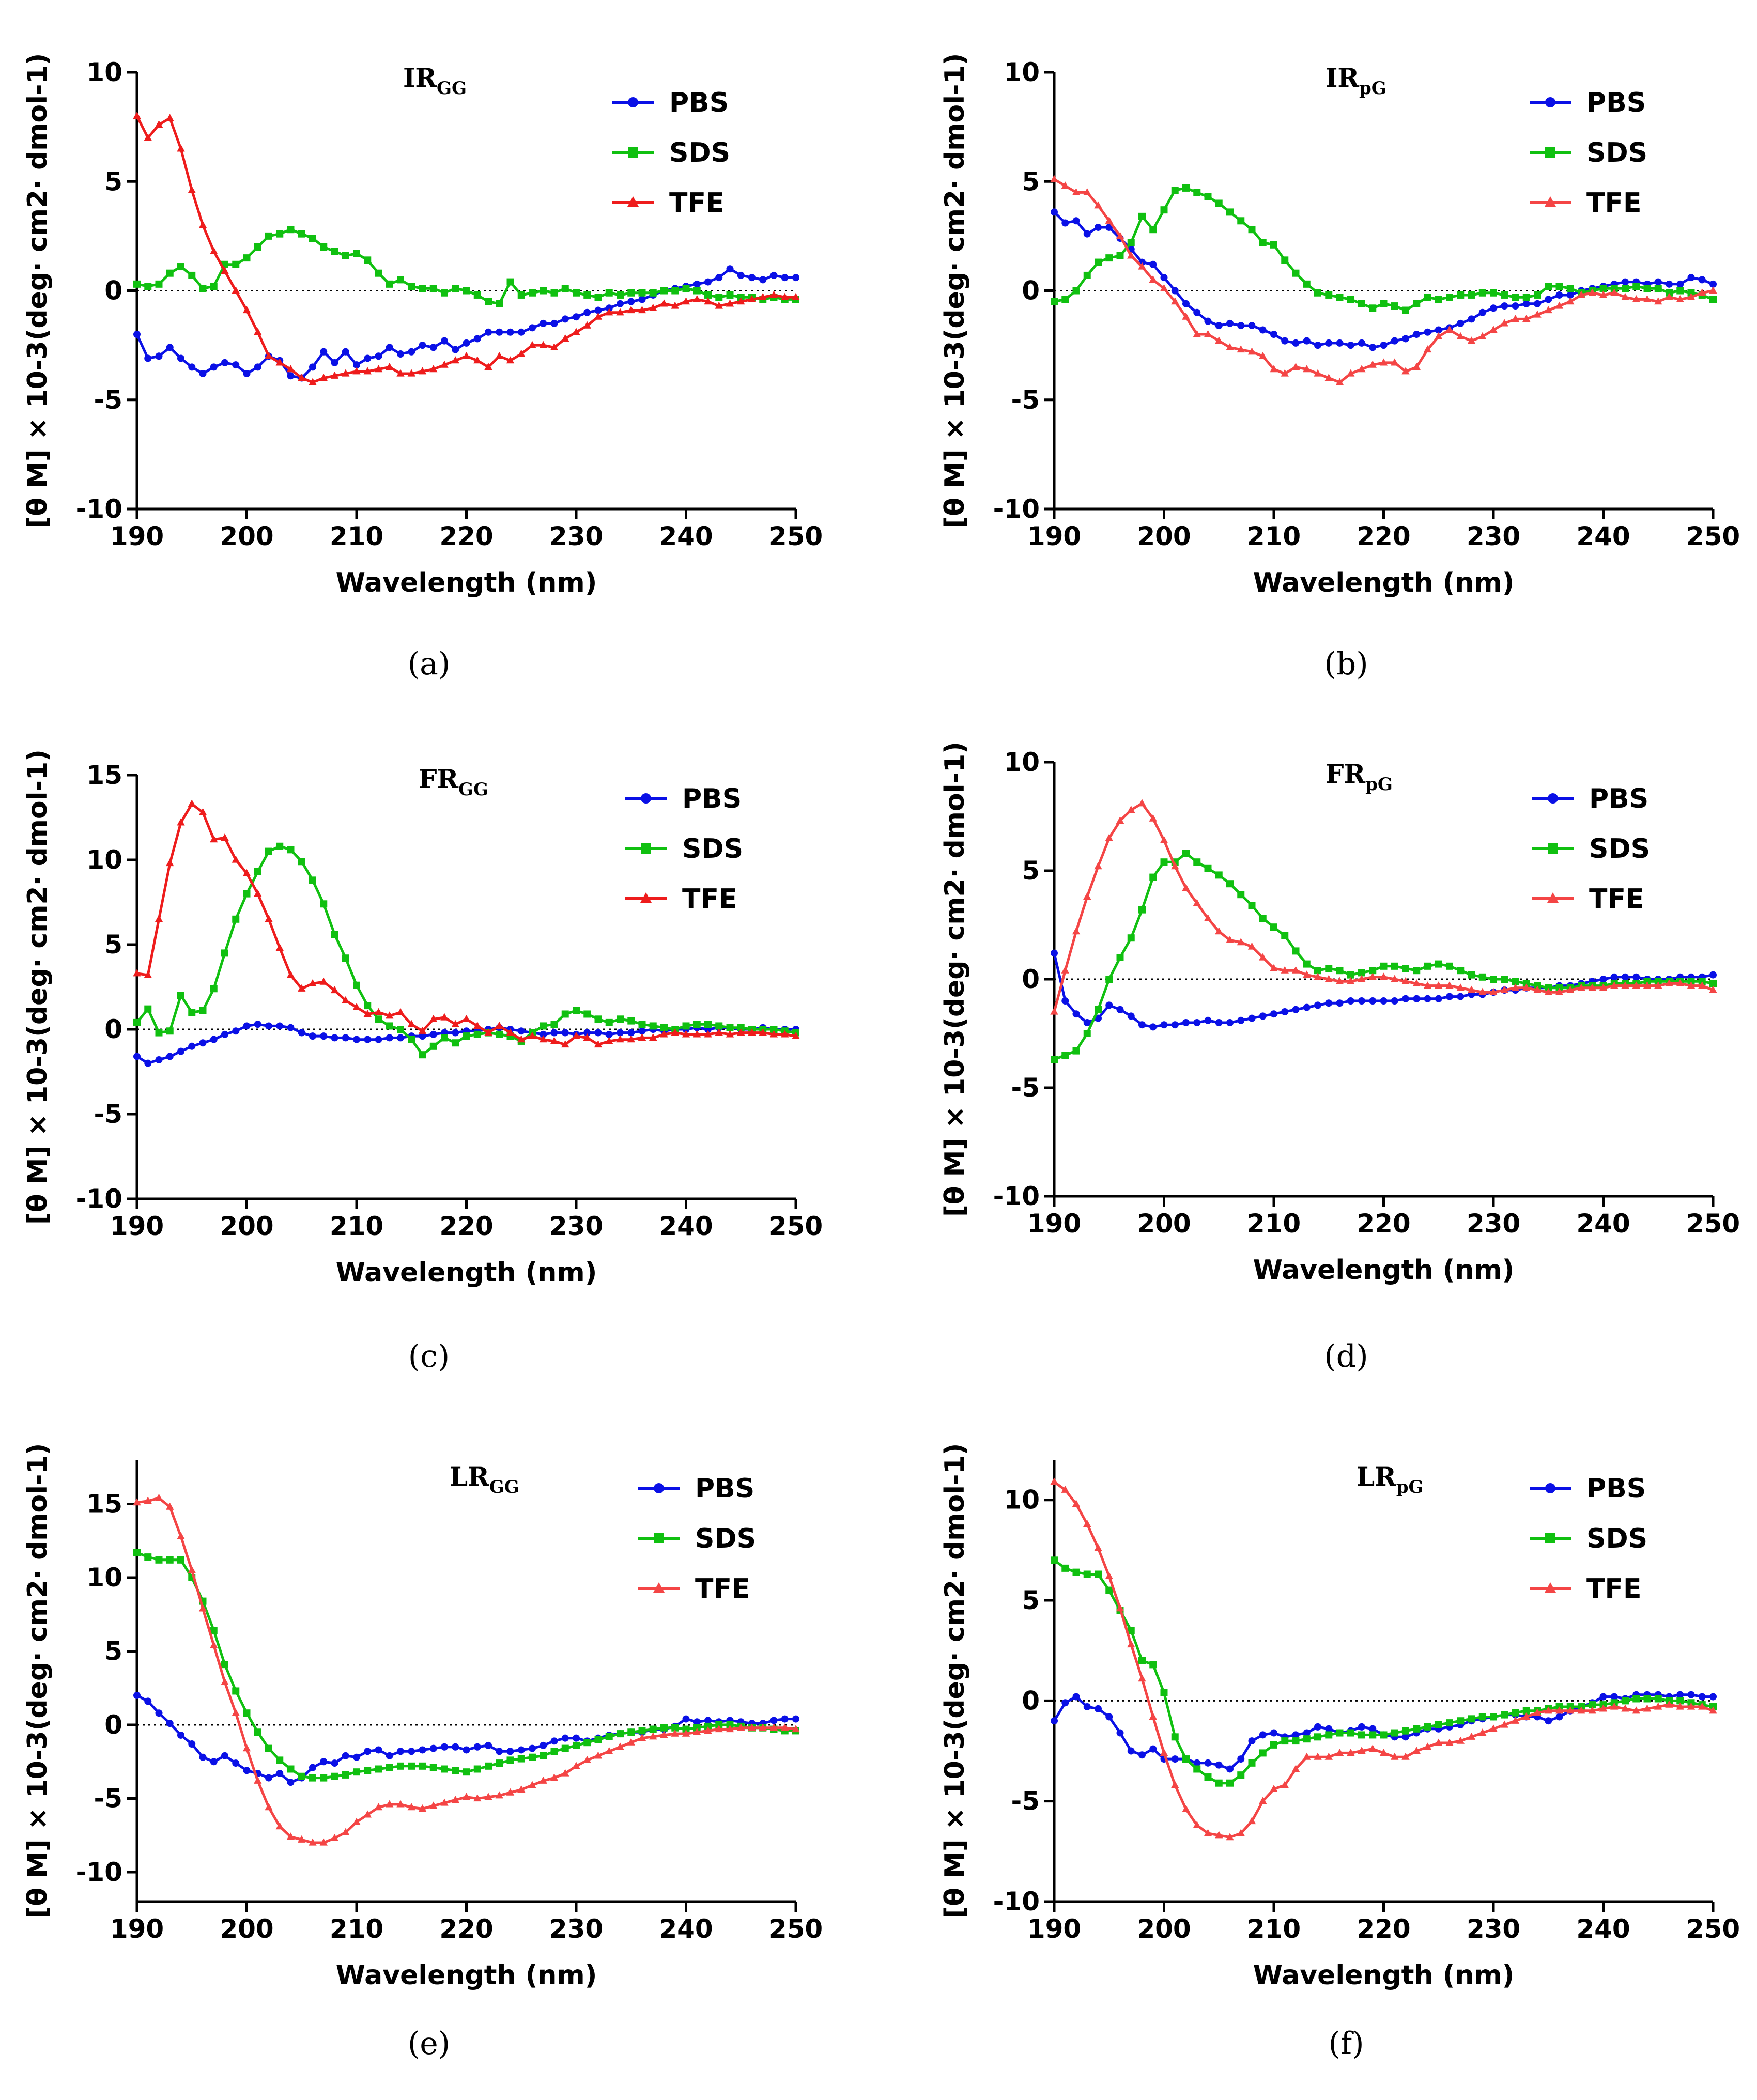  I want to click on panel-title-main: FR, so click(1345, 774).